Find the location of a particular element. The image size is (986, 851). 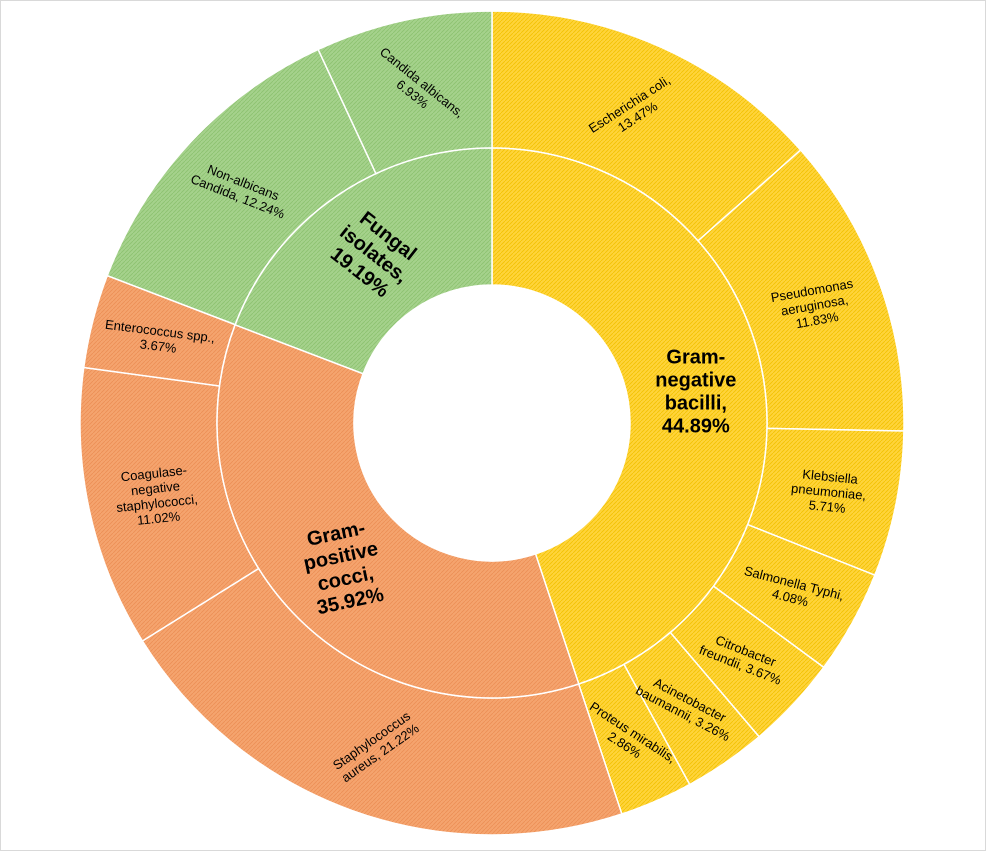

outer-label-klebsiella-pneumoniae: Klebsiellapneumoniae,5.71% is located at coordinates (828, 491).